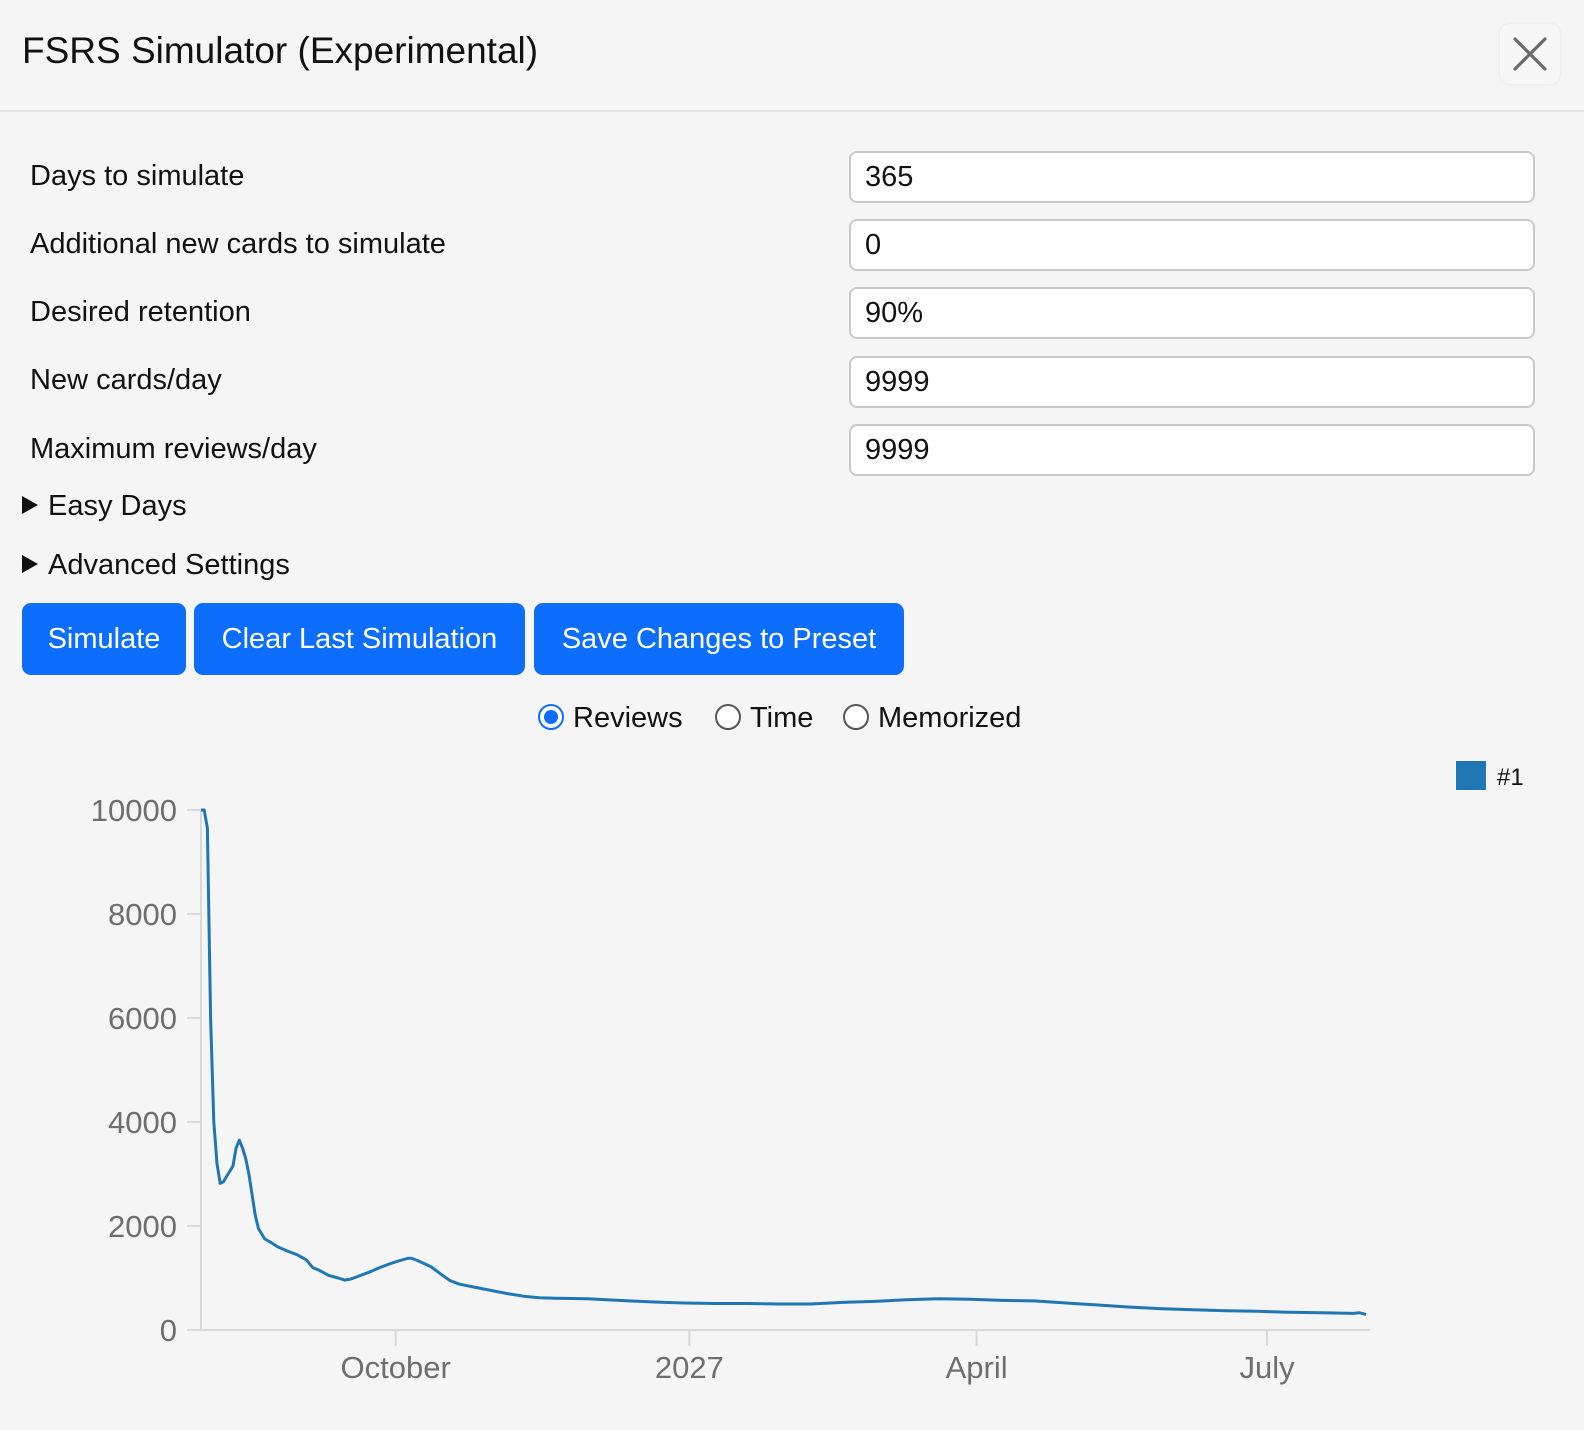  What do you see at coordinates (1510, 777) in the screenshot?
I see `legend-label: #1` at bounding box center [1510, 777].